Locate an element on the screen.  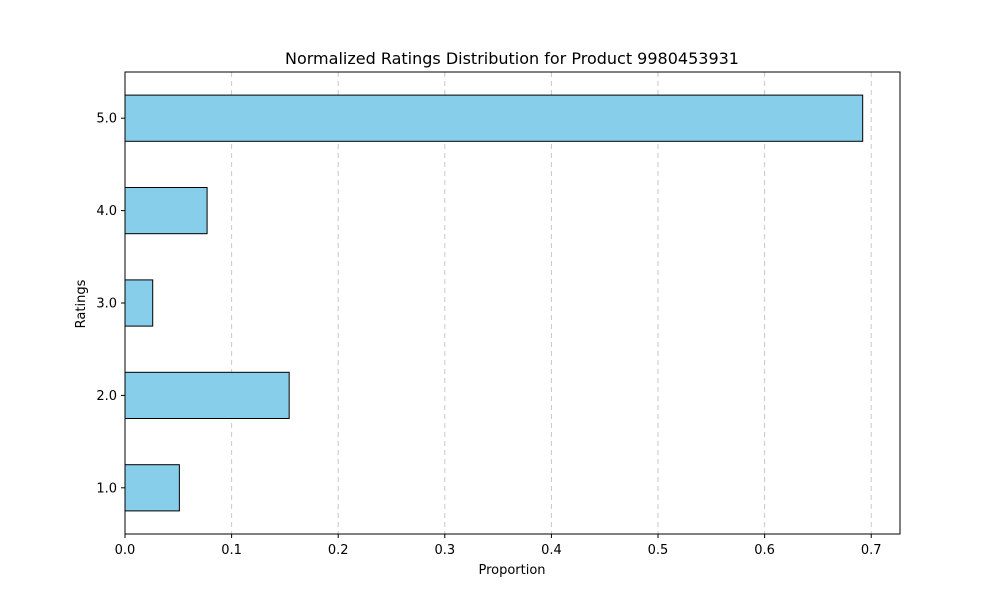
x-tick-label: 0.7 is located at coordinates (871, 550).